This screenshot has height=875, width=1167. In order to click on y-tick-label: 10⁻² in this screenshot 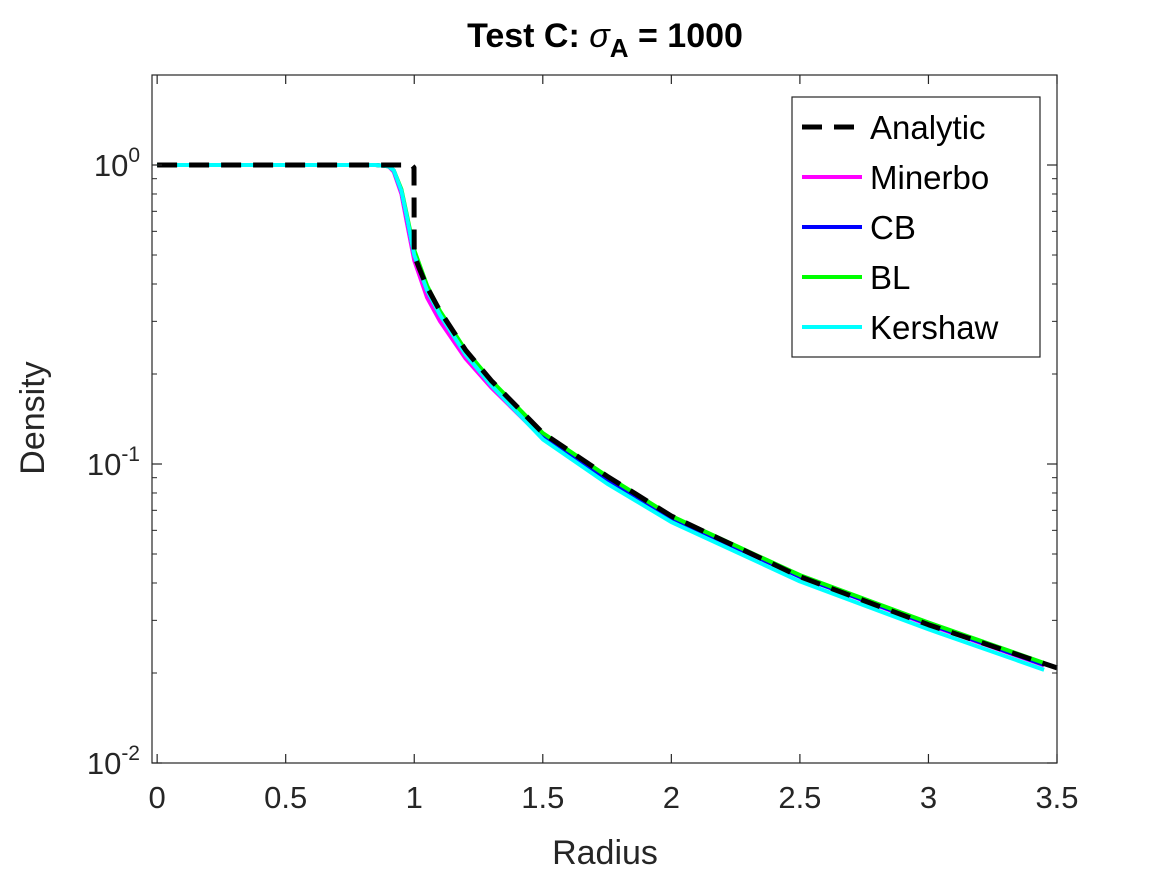, I will do `click(113, 761)`.